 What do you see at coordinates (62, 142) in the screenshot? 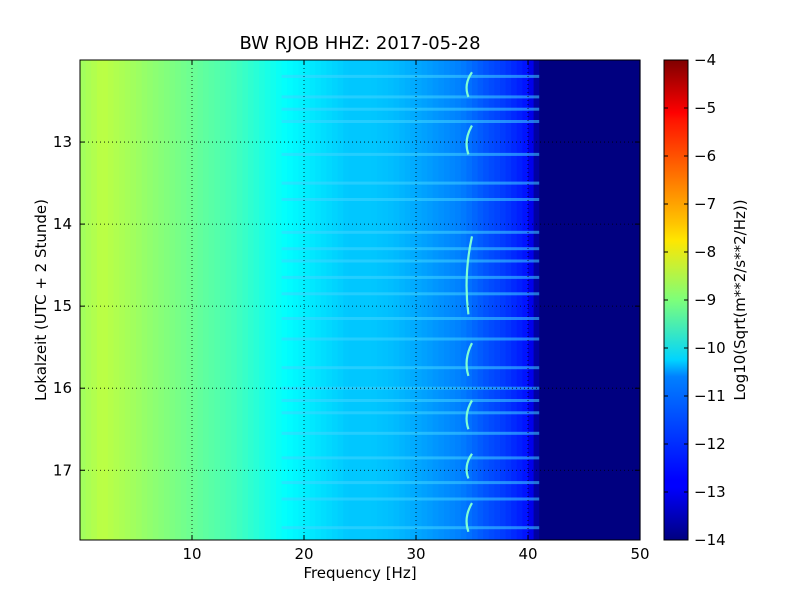
I see `y-tick-label: 13` at bounding box center [62, 142].